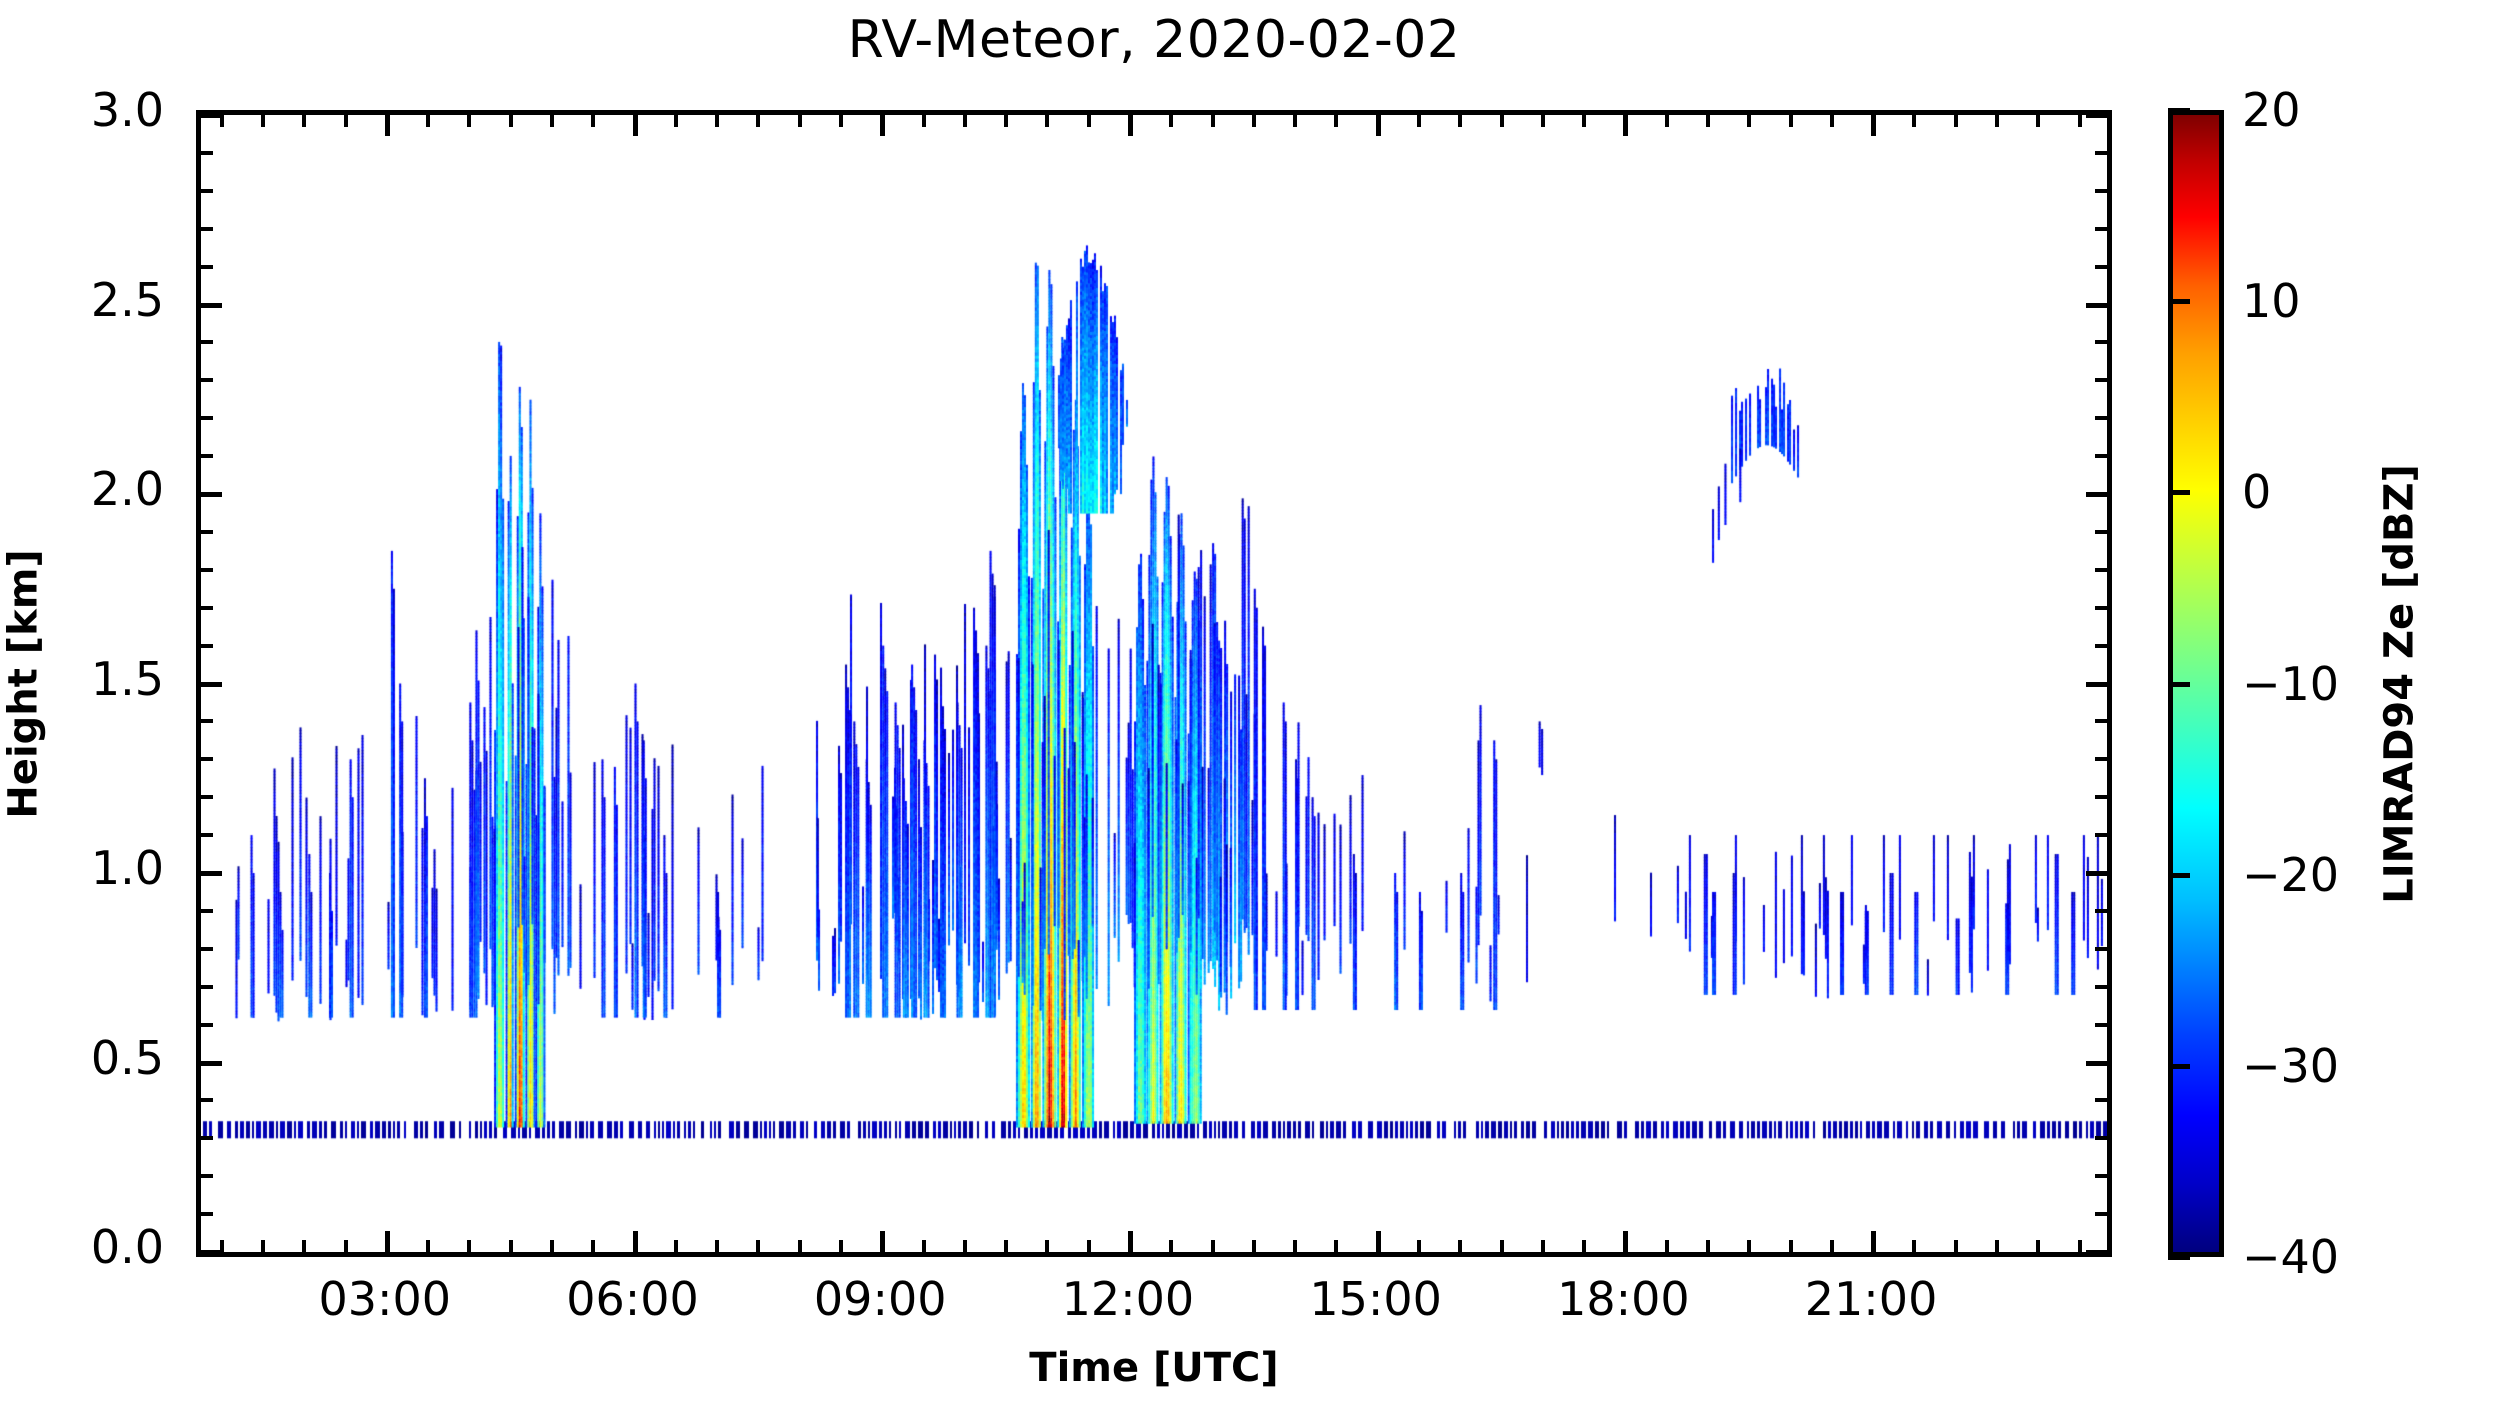 The height and width of the screenshot is (1425, 2500). What do you see at coordinates (127, 299) in the screenshot?
I see `y-tick-label: 2.5` at bounding box center [127, 299].